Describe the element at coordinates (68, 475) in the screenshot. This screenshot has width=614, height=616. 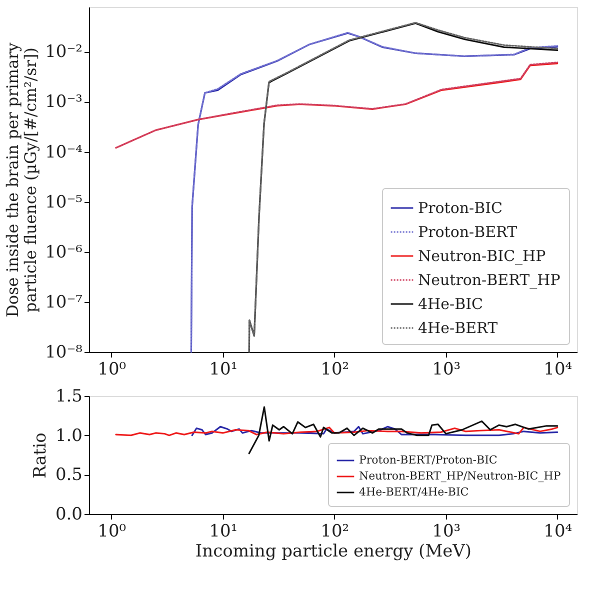
I see `y-tick-label: 0.5` at that location.